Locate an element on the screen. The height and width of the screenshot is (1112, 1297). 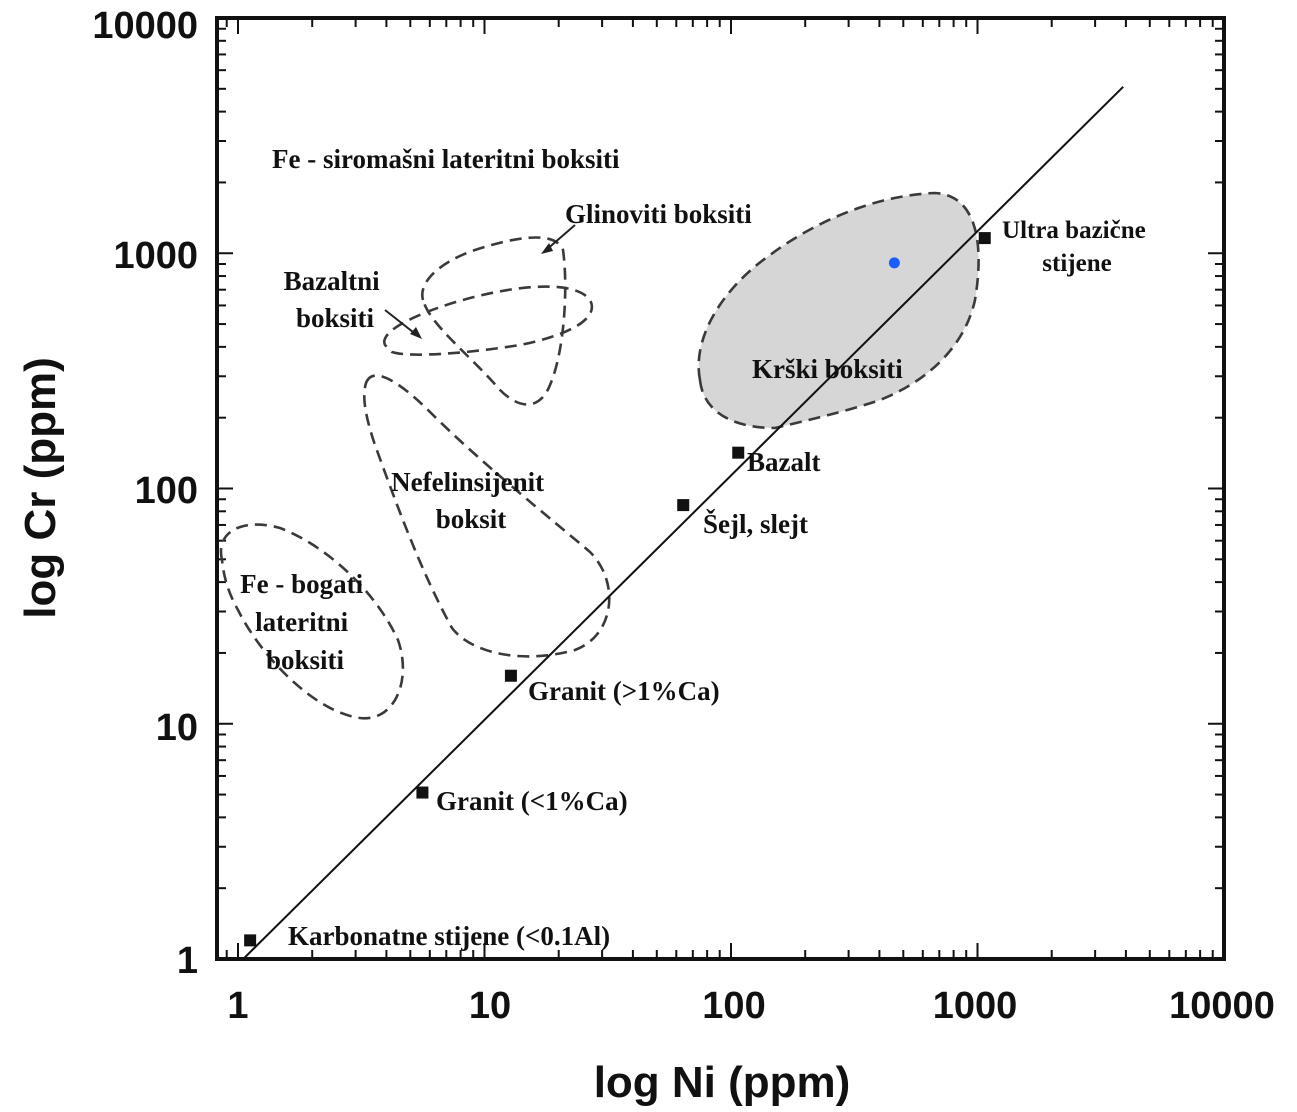
y-tick-label: 1 is located at coordinates (187, 961).